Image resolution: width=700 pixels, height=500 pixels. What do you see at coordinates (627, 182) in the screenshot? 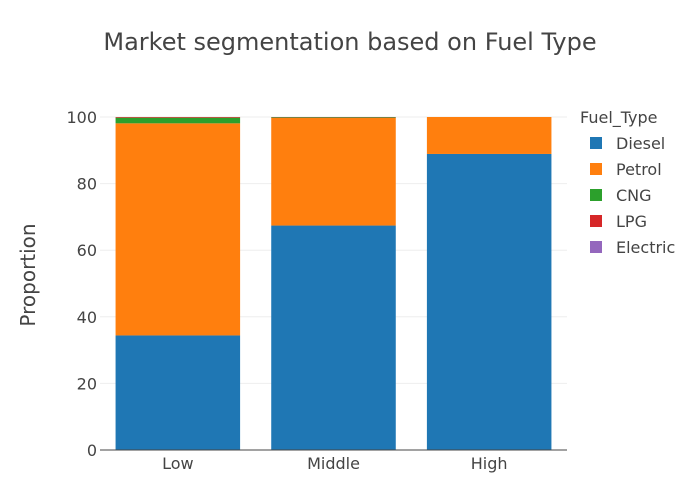
I see `legend: Fuel_Type Diesel Petrol CNG LPG Electric` at bounding box center [627, 182].